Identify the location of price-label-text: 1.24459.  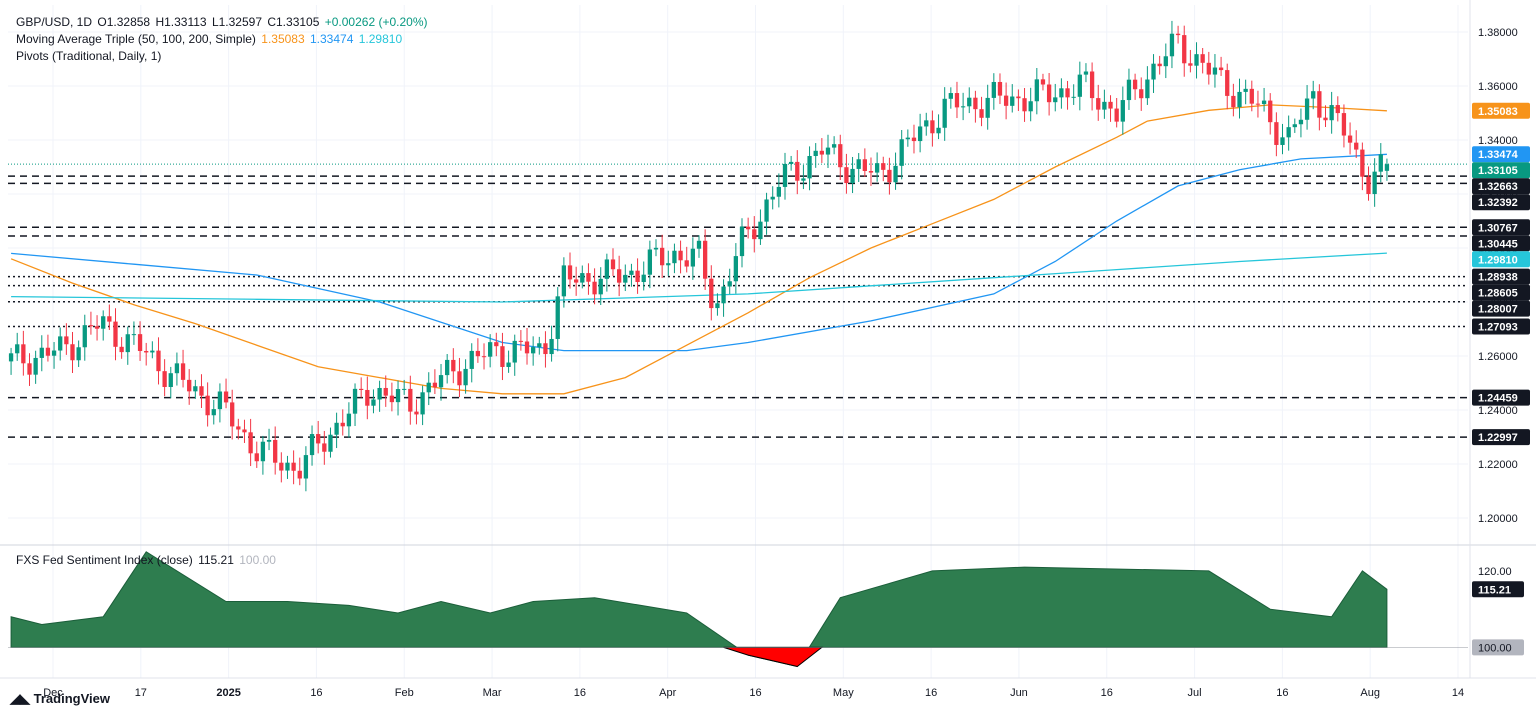
(1498, 399).